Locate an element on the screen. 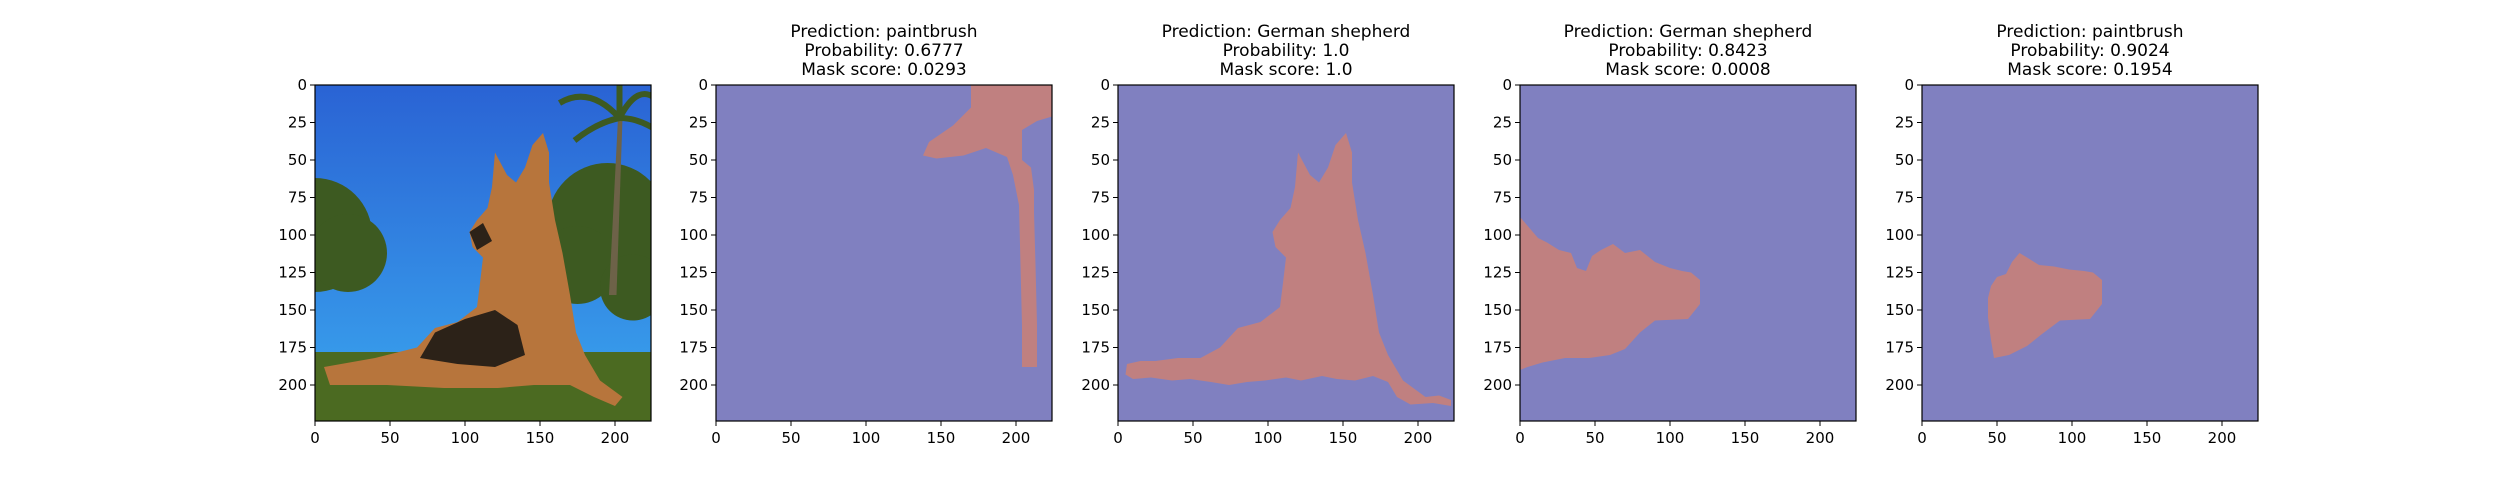  panel-title-line-2: Probability: 0.8423 is located at coordinates (1687, 51).